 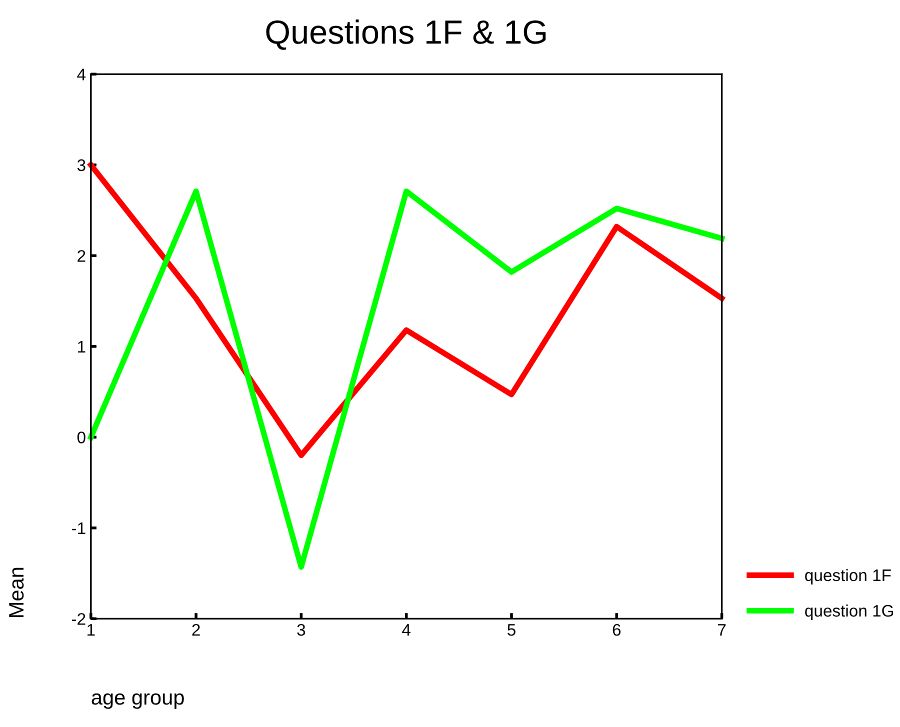 What do you see at coordinates (616, 630) in the screenshot?
I see `x-tick-label: 6` at bounding box center [616, 630].